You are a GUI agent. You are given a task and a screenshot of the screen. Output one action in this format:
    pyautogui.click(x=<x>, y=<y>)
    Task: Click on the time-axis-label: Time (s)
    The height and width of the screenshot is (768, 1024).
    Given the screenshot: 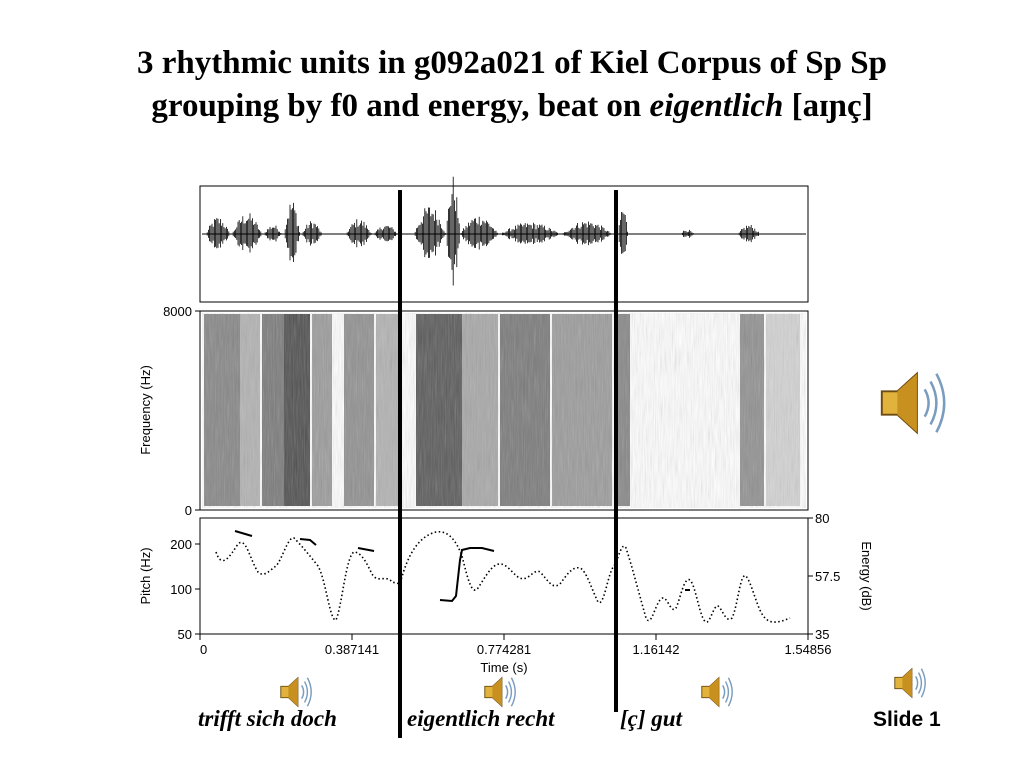 What is the action you would take?
    pyautogui.click(x=503, y=667)
    